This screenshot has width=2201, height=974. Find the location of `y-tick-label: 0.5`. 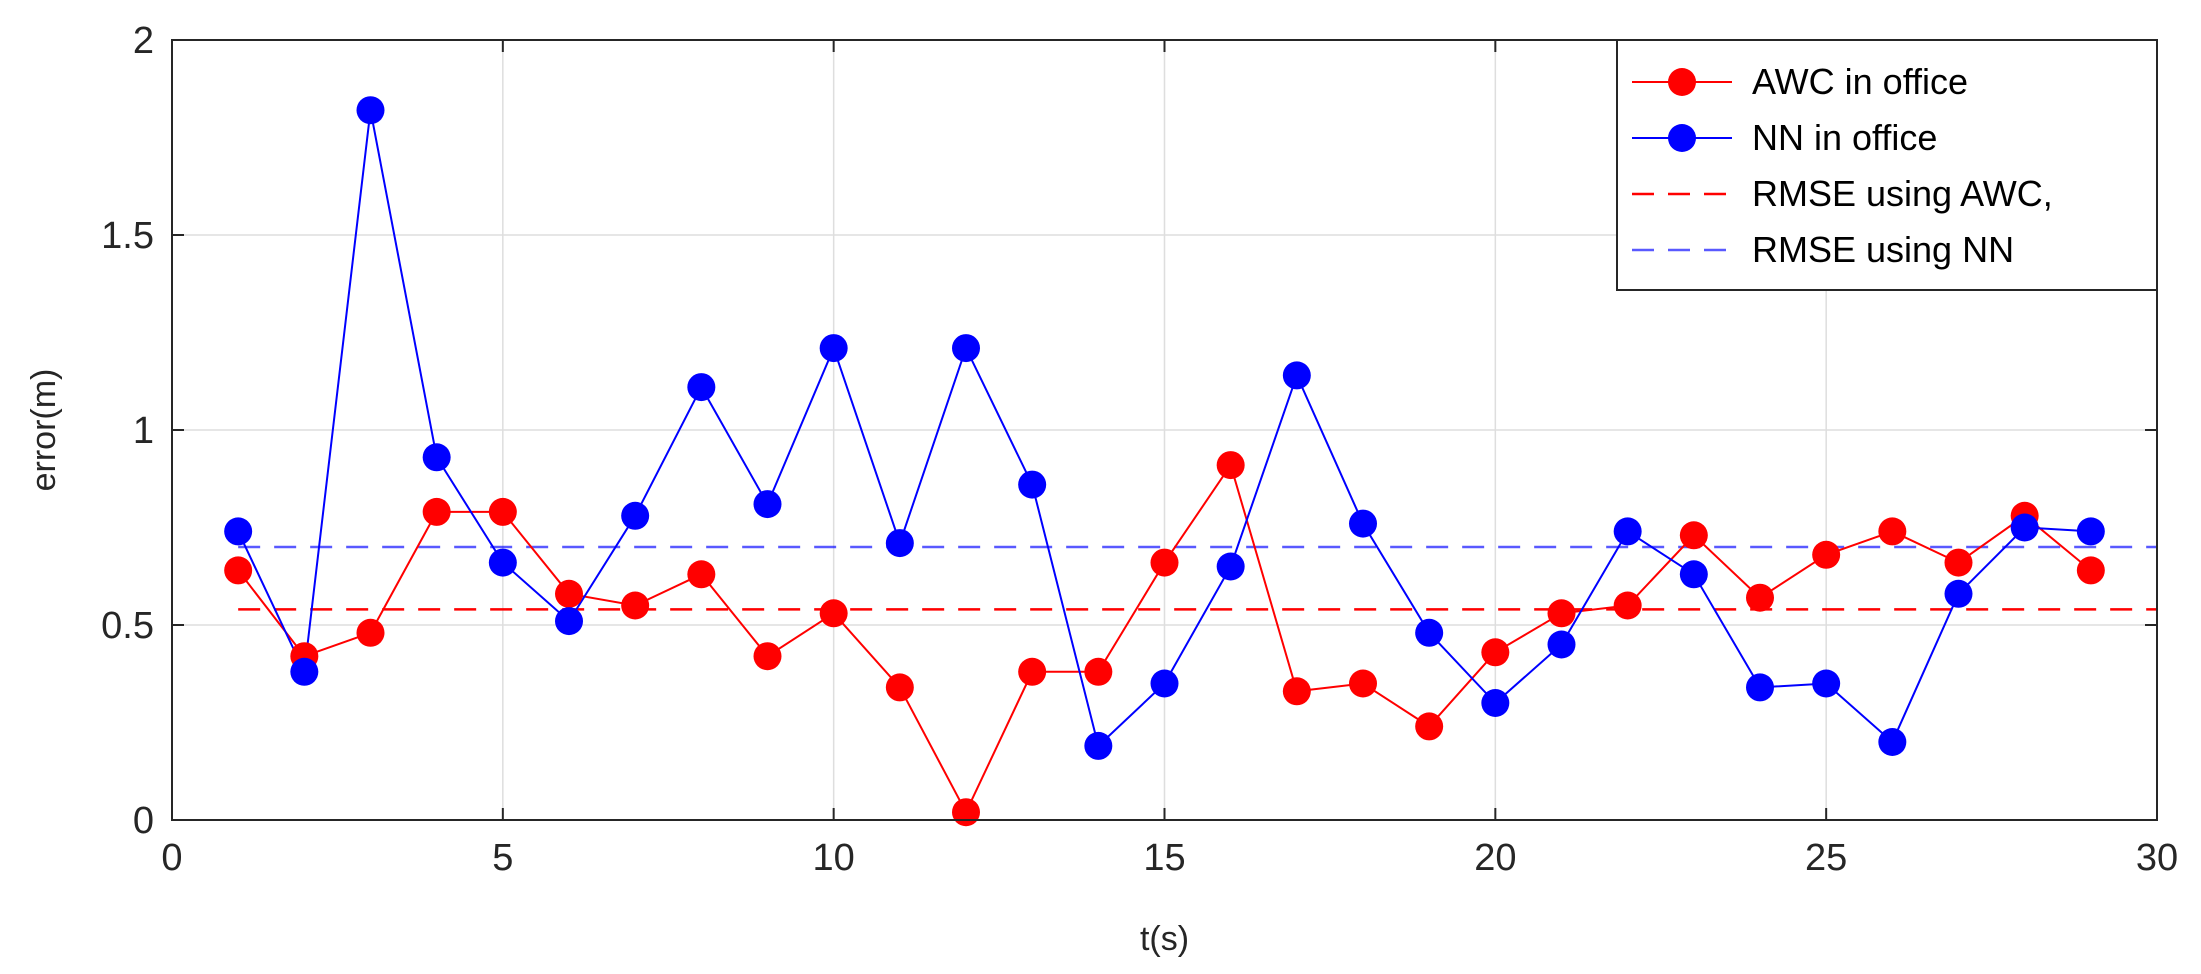

y-tick-label: 0.5 is located at coordinates (127, 626).